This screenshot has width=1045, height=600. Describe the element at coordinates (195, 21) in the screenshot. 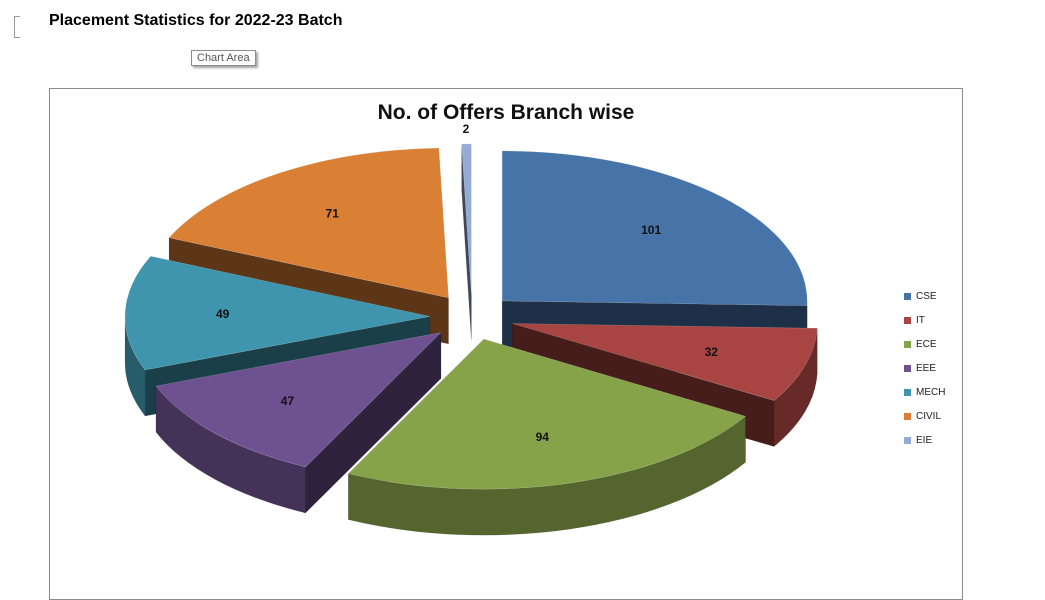

I see `page-title: Placement Statistics for 2022-23 Batch` at that location.